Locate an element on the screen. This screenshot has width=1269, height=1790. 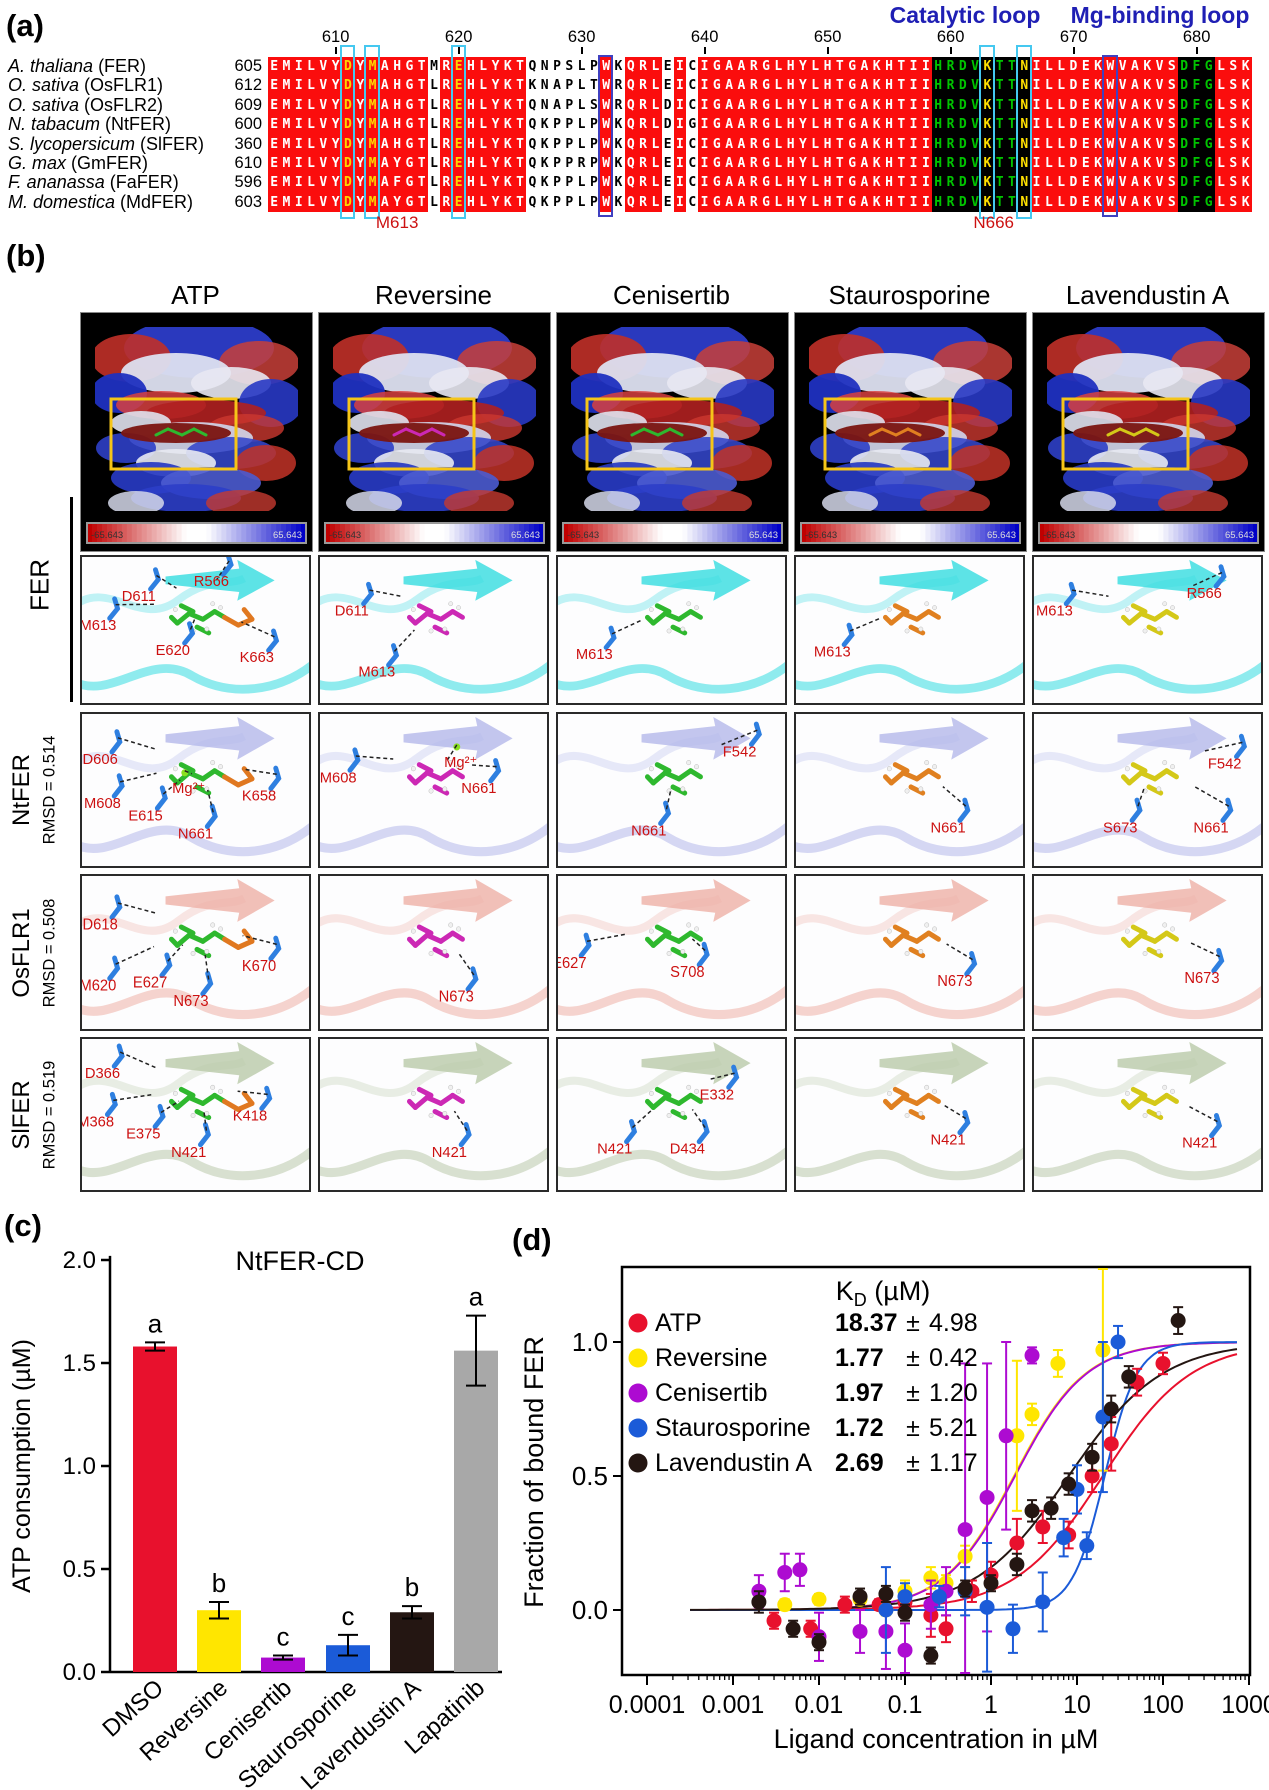
residue-annotation: M368 is located at coordinates (98, 1121).